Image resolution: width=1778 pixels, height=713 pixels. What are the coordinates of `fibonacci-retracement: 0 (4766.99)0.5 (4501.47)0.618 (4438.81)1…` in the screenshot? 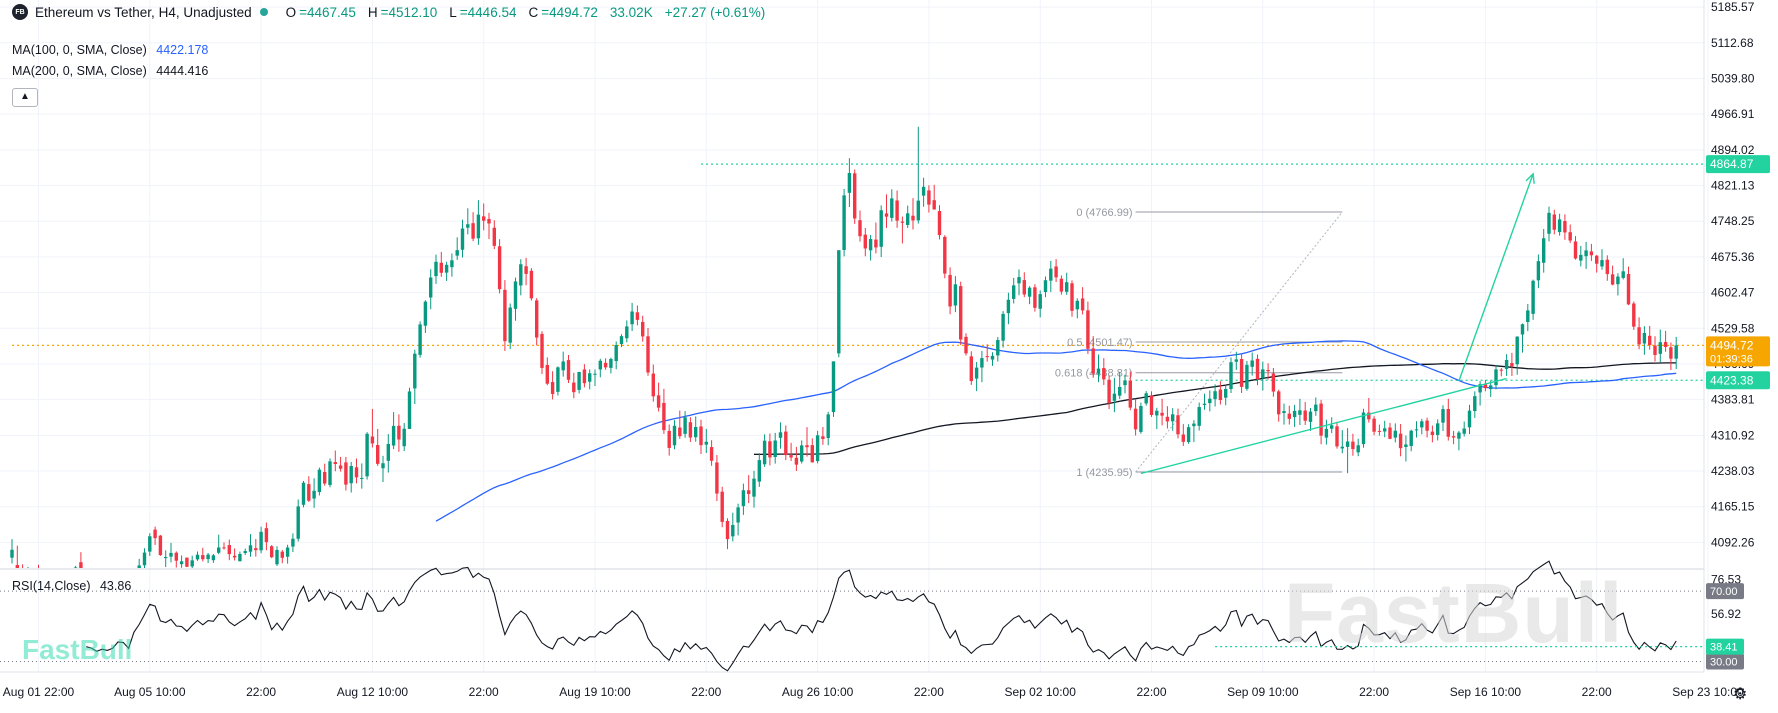 It's located at (1199, 343).